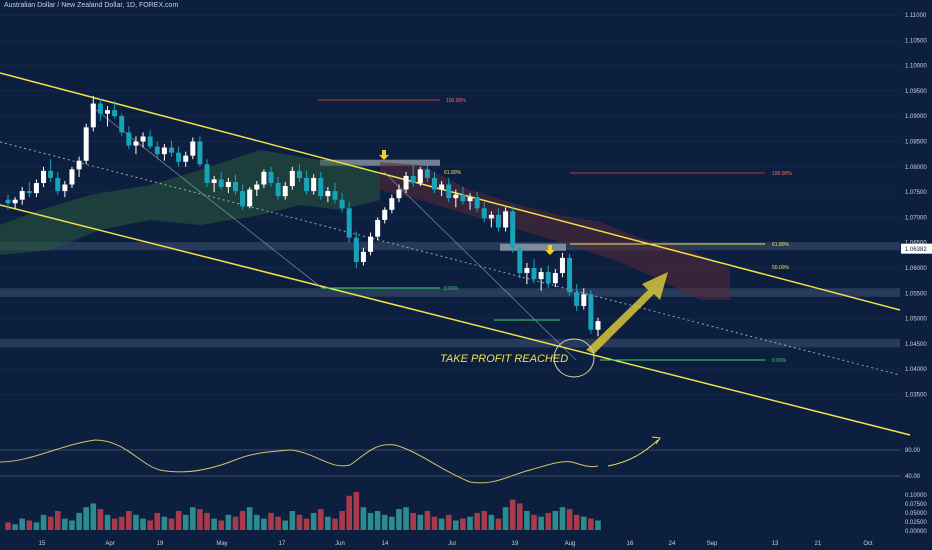 The height and width of the screenshot is (550, 932). What do you see at coordinates (656, 440) in the screenshot?
I see `oscillator-arrow-icon` at bounding box center [656, 440].